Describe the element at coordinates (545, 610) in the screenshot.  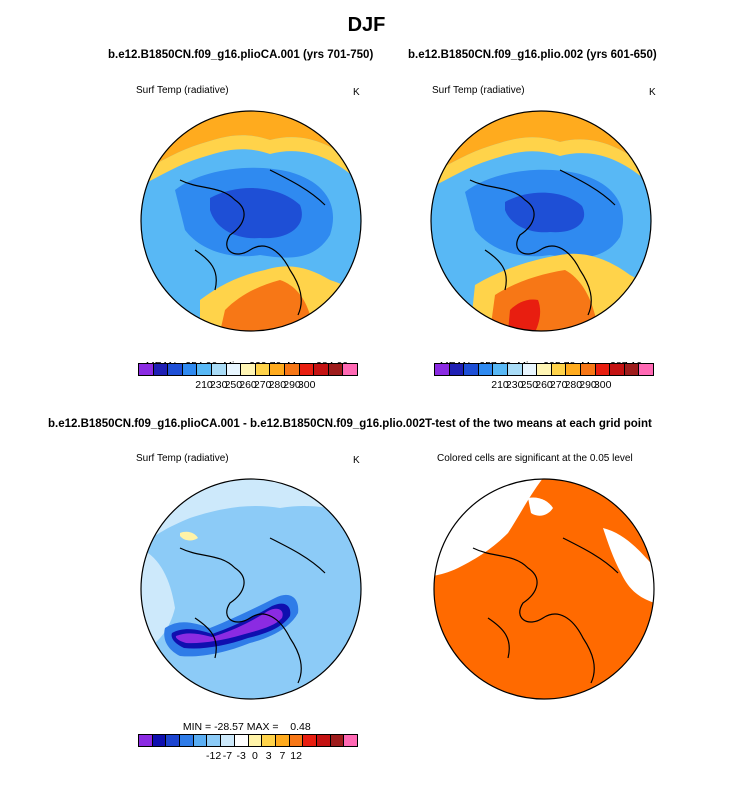
I see `panel4-coastline` at that location.